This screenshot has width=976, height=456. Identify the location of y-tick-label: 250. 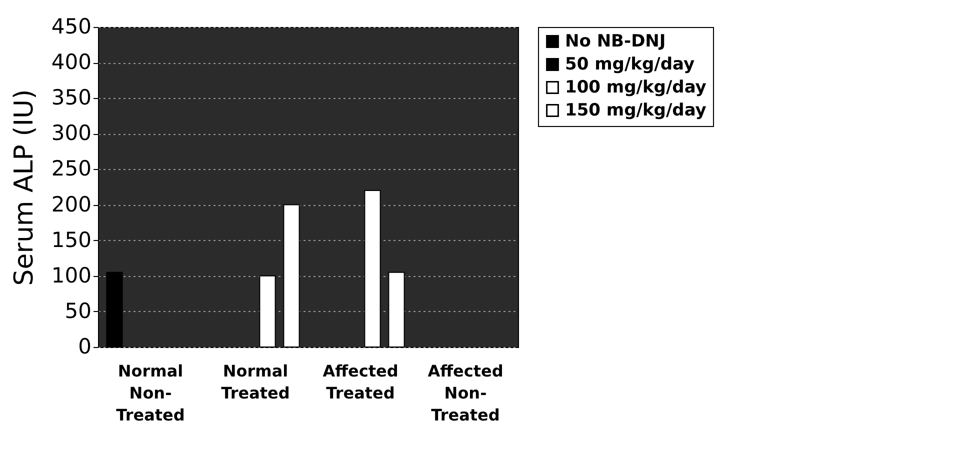
(71, 168).